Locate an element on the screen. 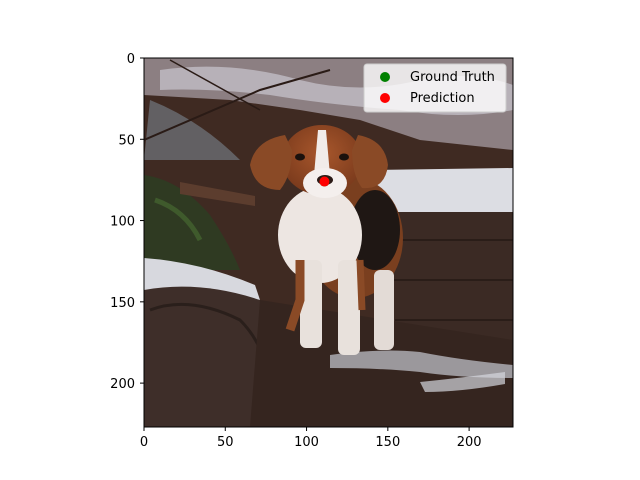 This screenshot has height=480, width=640. dog is located at coordinates (326, 240).